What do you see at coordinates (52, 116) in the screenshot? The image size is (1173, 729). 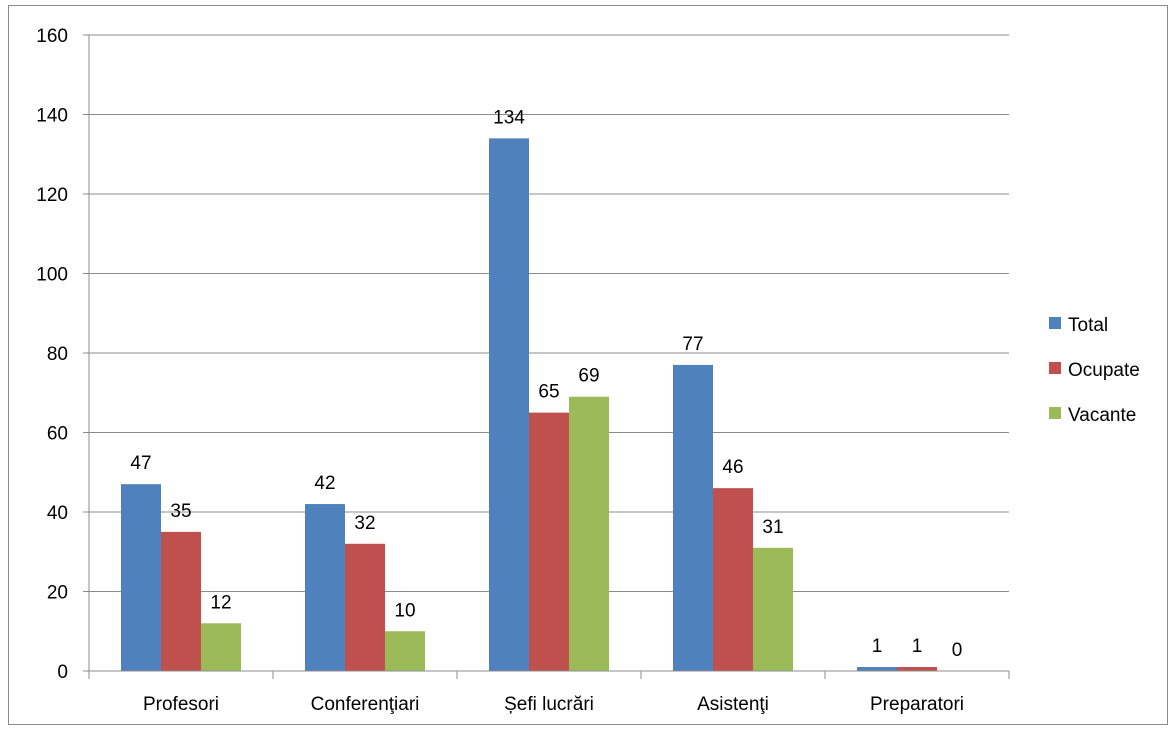 I see `y-tick-label-140: 140` at bounding box center [52, 116].